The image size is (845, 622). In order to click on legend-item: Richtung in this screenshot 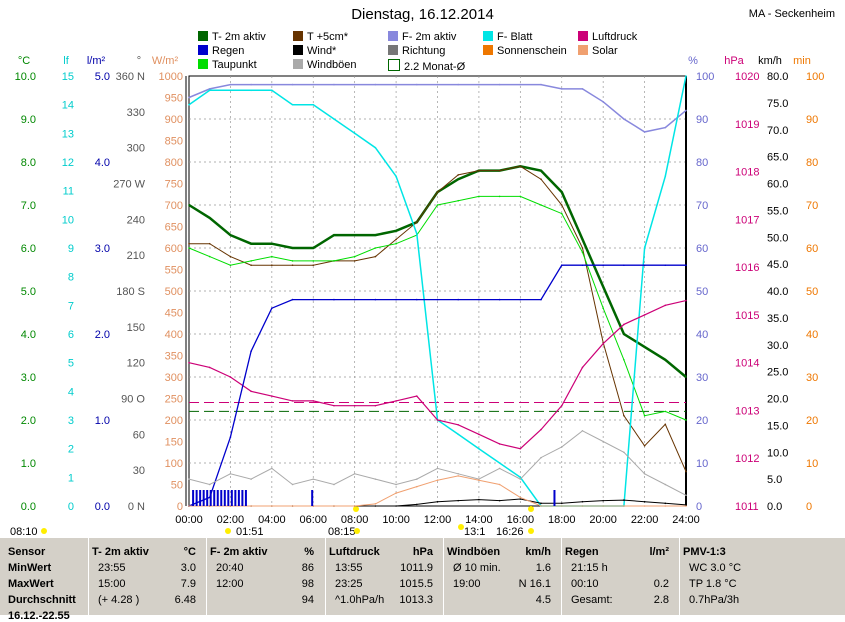, I will do `click(416, 51)`.